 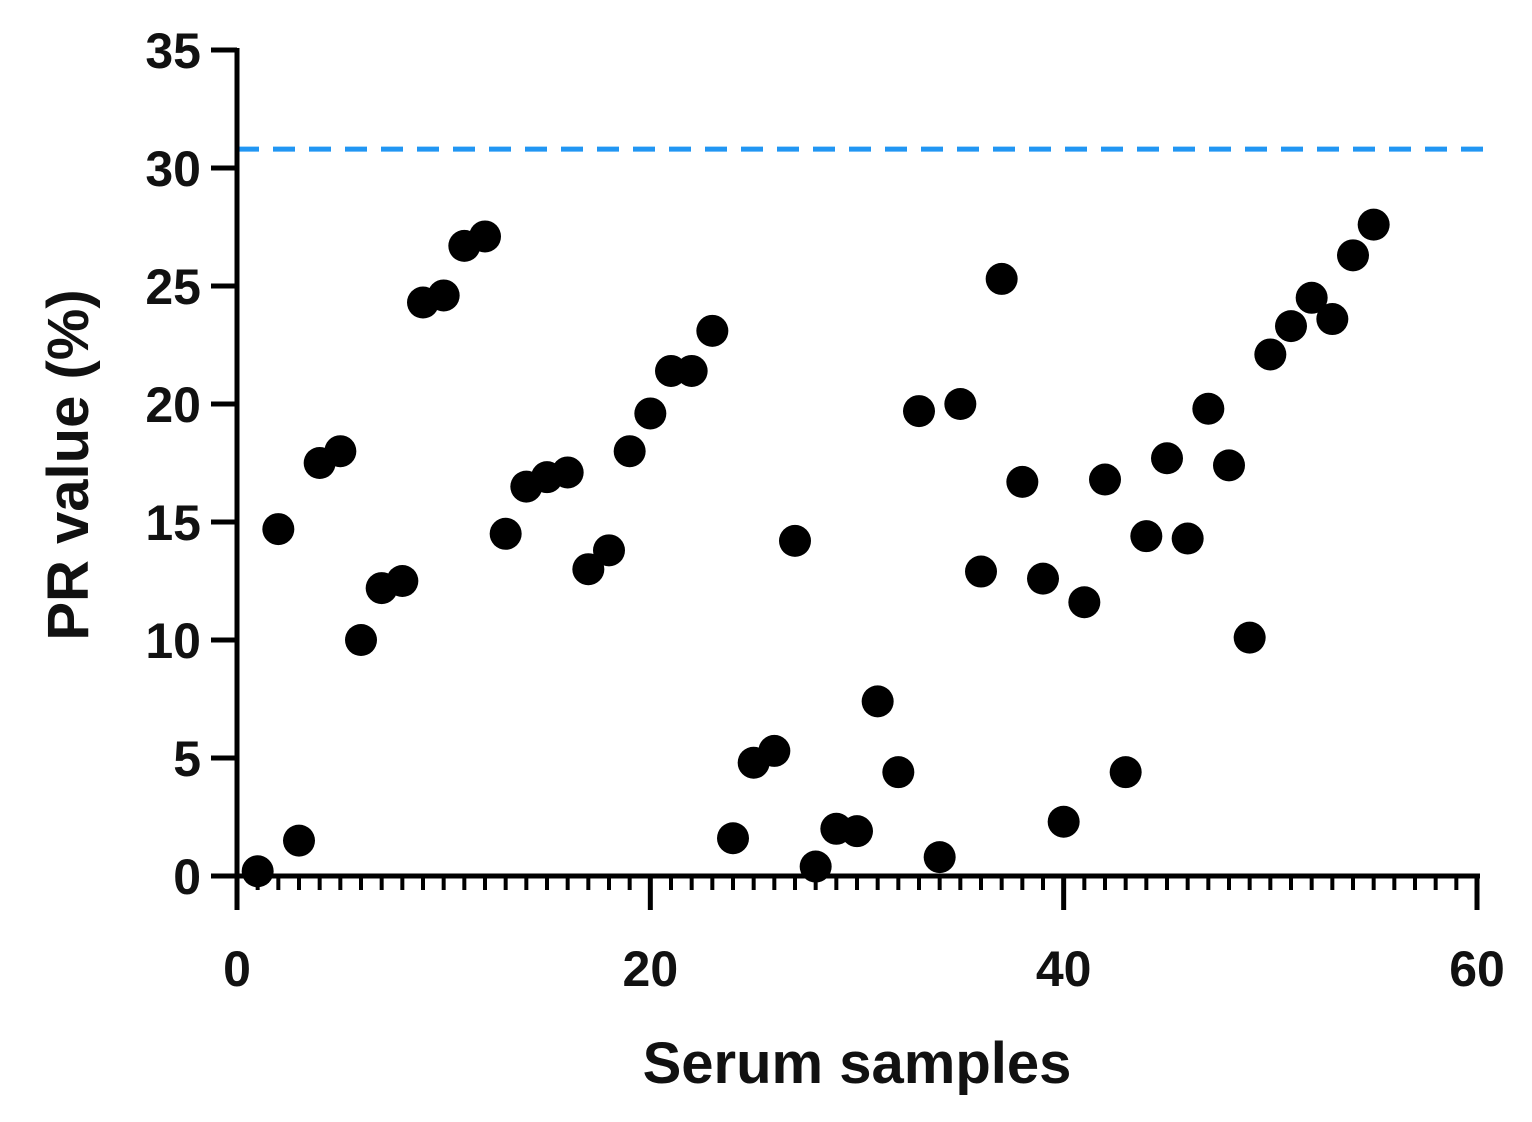 What do you see at coordinates (857, 1063) in the screenshot?
I see `x-axis-title: Serum samples` at bounding box center [857, 1063].